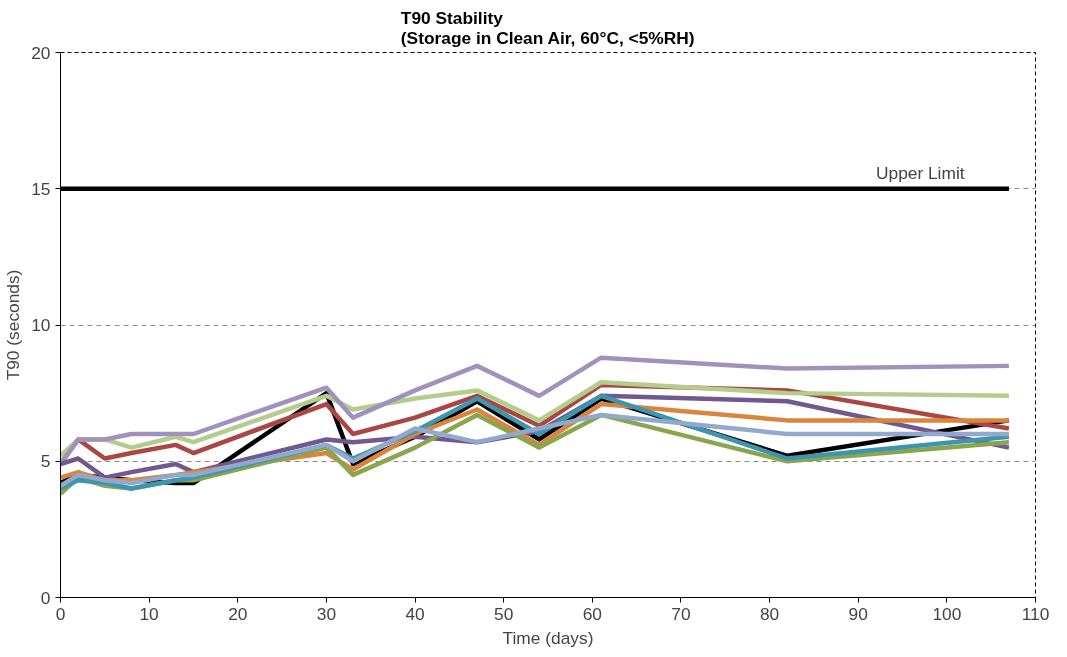  Describe the element at coordinates (326, 613) in the screenshot. I see `x-tick-label: 30` at that location.